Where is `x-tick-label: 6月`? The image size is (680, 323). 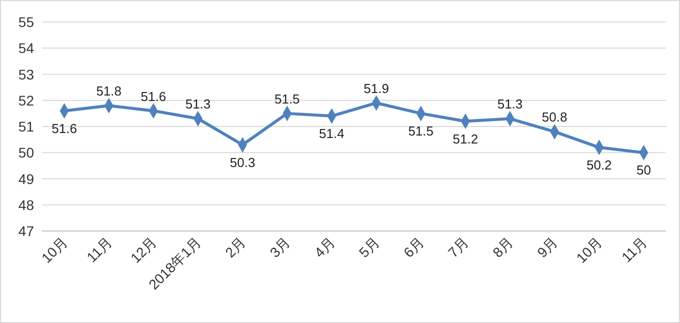
x-tick-label: 6月 is located at coordinates (413, 247).